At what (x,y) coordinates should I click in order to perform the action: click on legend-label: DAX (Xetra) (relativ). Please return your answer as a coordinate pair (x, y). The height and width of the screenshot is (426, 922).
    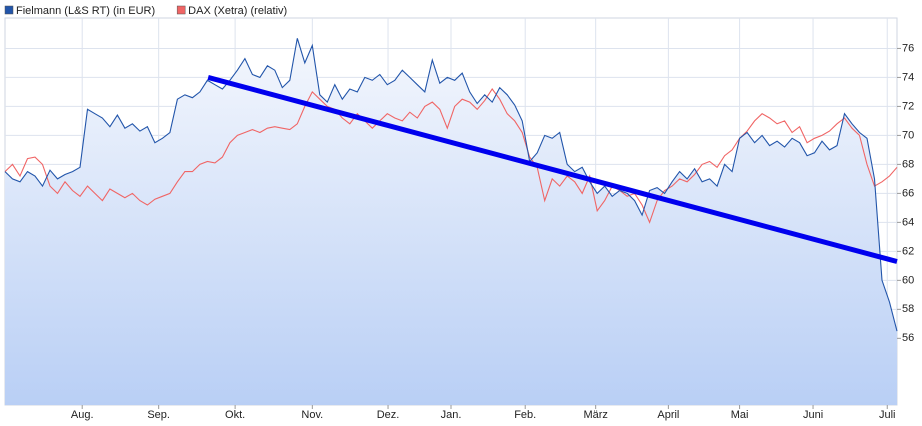
    Looking at the image, I should click on (237, 11).